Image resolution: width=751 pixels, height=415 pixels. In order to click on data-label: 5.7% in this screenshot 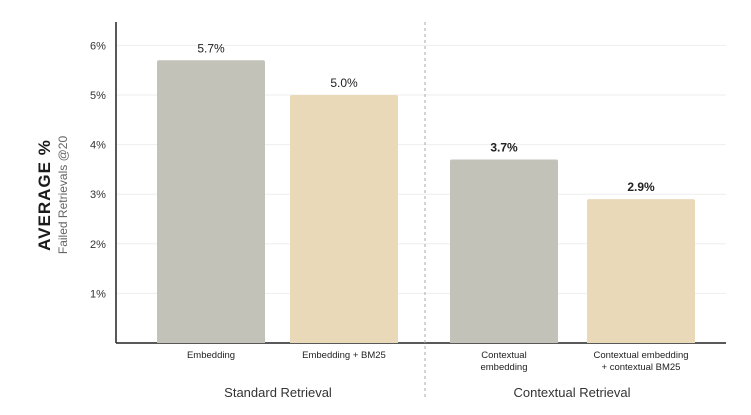, I will do `click(211, 48)`.